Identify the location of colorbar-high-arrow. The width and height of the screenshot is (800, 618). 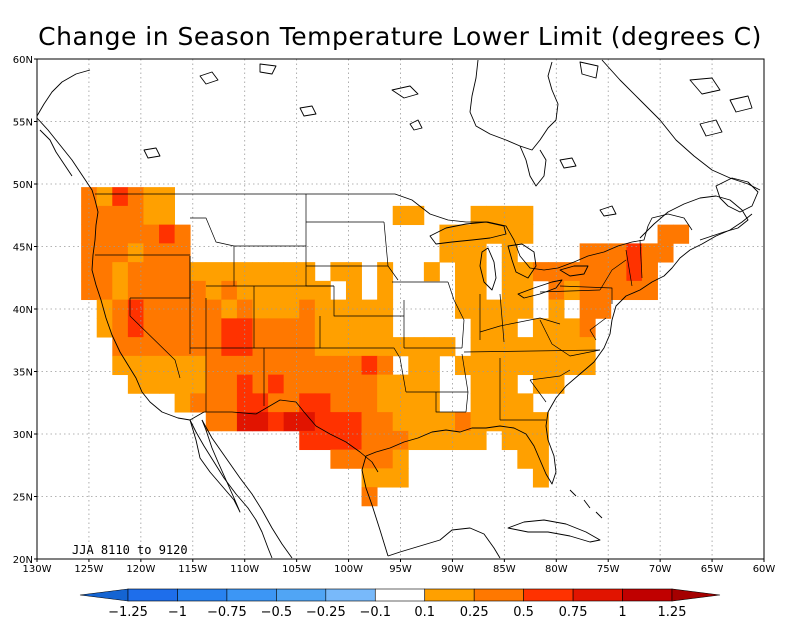
(696, 595).